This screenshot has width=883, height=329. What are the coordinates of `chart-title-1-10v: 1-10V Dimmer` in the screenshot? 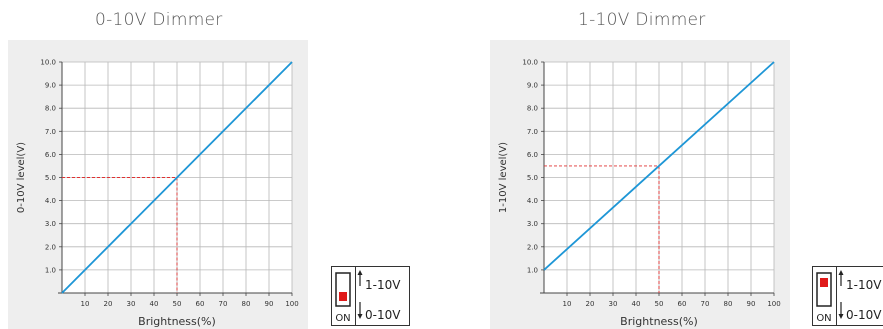 It's located at (642, 20).